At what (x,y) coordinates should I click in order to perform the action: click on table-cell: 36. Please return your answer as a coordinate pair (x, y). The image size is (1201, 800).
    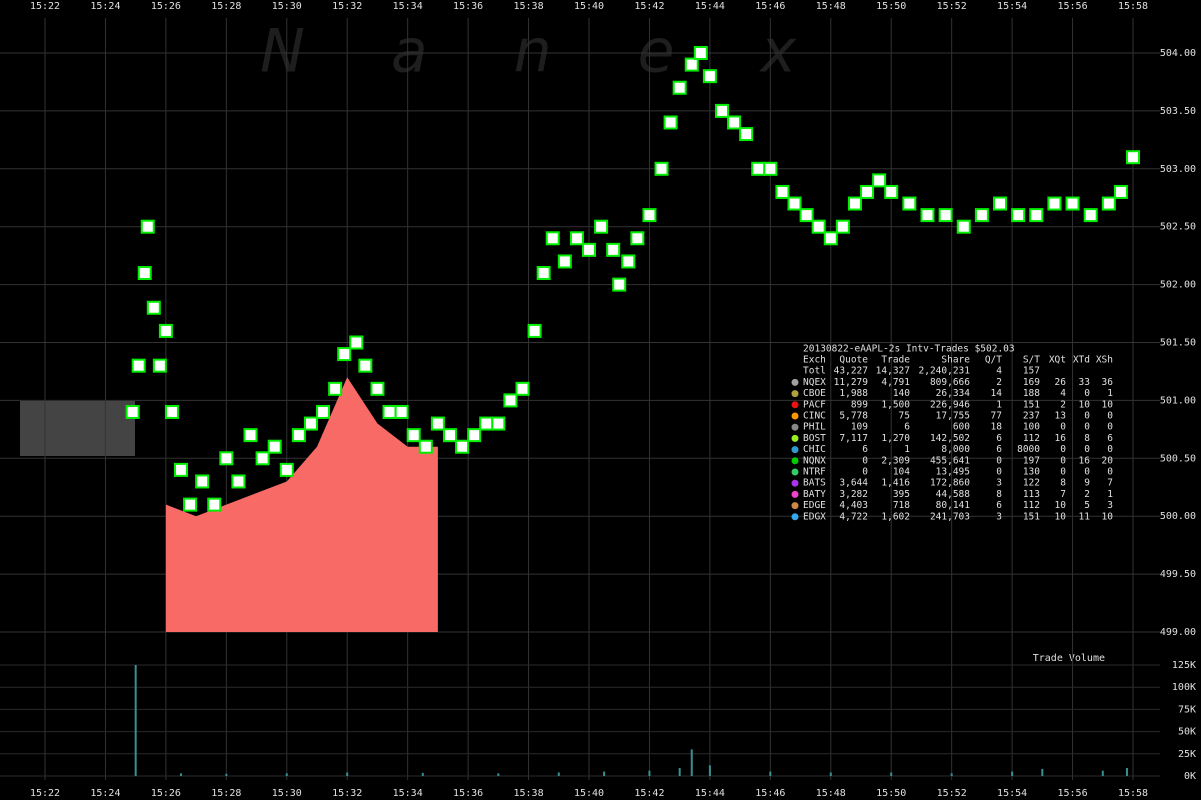
    Looking at the image, I should click on (1108, 382).